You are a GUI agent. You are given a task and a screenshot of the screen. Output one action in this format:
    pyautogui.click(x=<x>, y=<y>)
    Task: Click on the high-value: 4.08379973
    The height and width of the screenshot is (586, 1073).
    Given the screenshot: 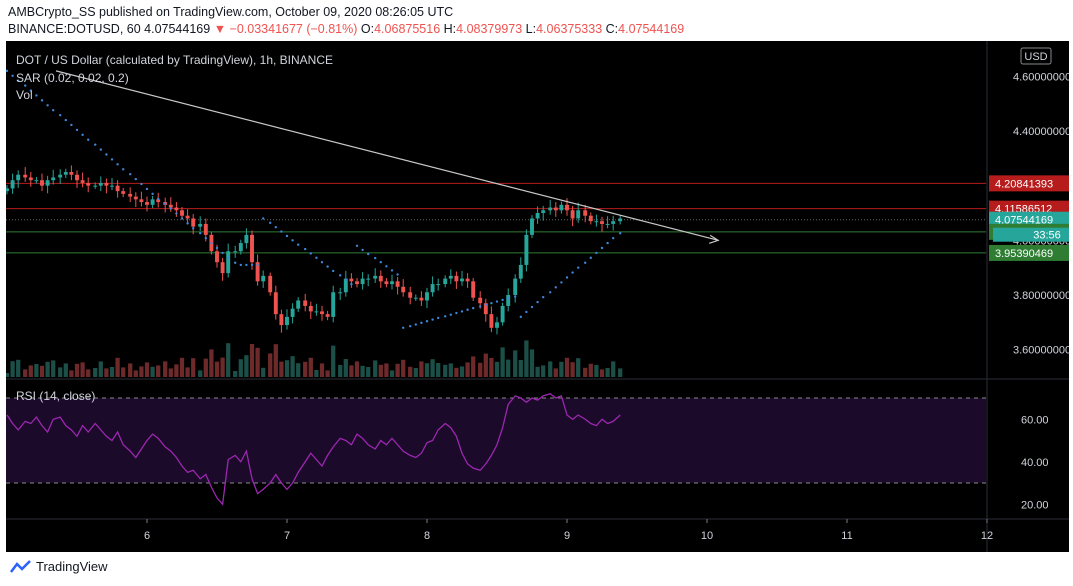 What is the action you would take?
    pyautogui.click(x=489, y=29)
    